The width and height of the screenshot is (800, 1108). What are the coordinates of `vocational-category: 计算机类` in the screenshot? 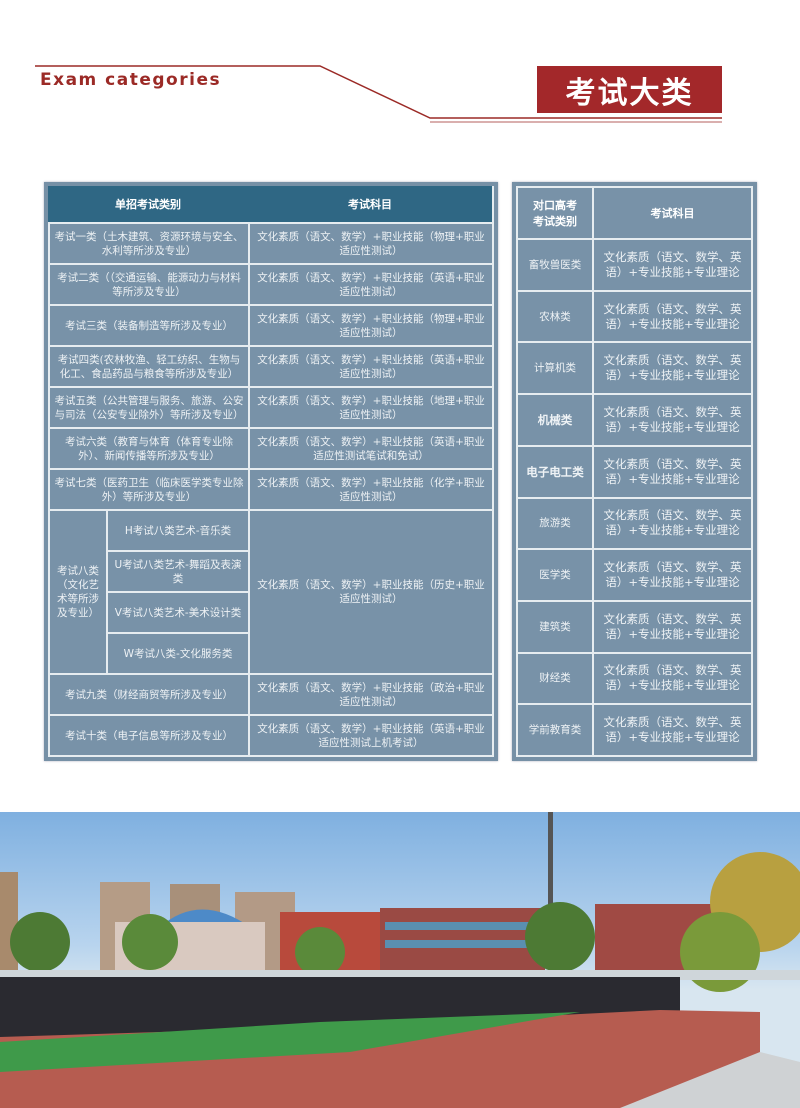 It's located at (555, 368).